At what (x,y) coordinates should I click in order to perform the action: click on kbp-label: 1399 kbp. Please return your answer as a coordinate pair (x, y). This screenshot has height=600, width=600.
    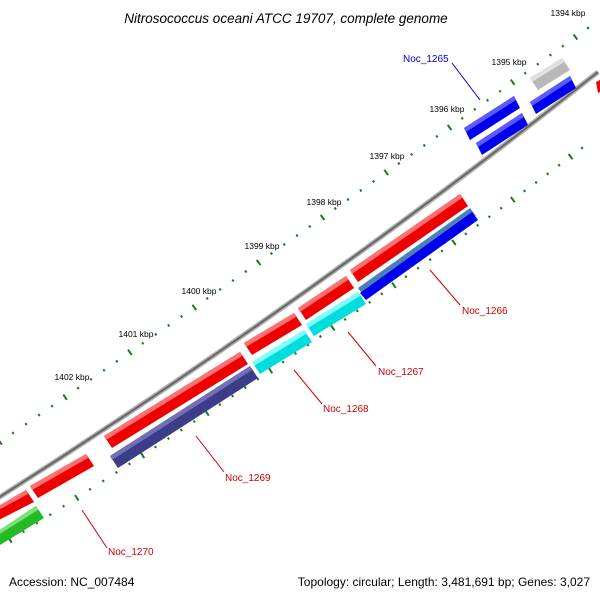
    Looking at the image, I should click on (262, 246).